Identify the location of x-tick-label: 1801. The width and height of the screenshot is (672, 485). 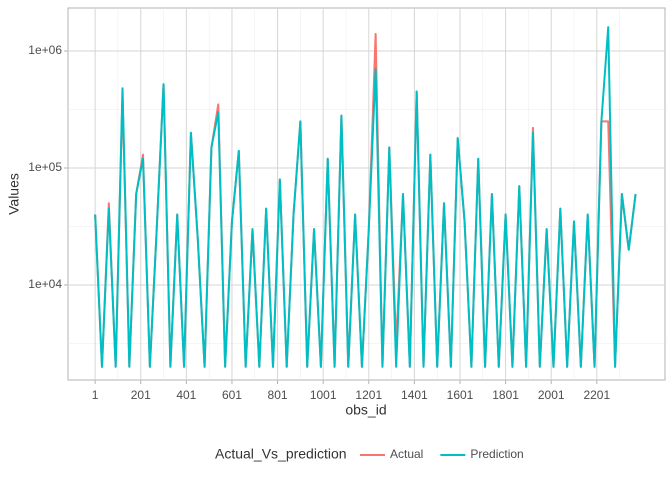
(505, 395).